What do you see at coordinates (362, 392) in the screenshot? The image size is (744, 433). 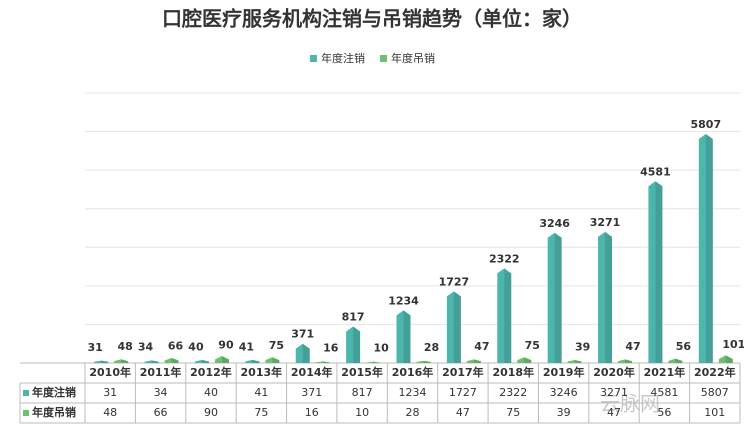 I see `table-cell: 817` at bounding box center [362, 392].